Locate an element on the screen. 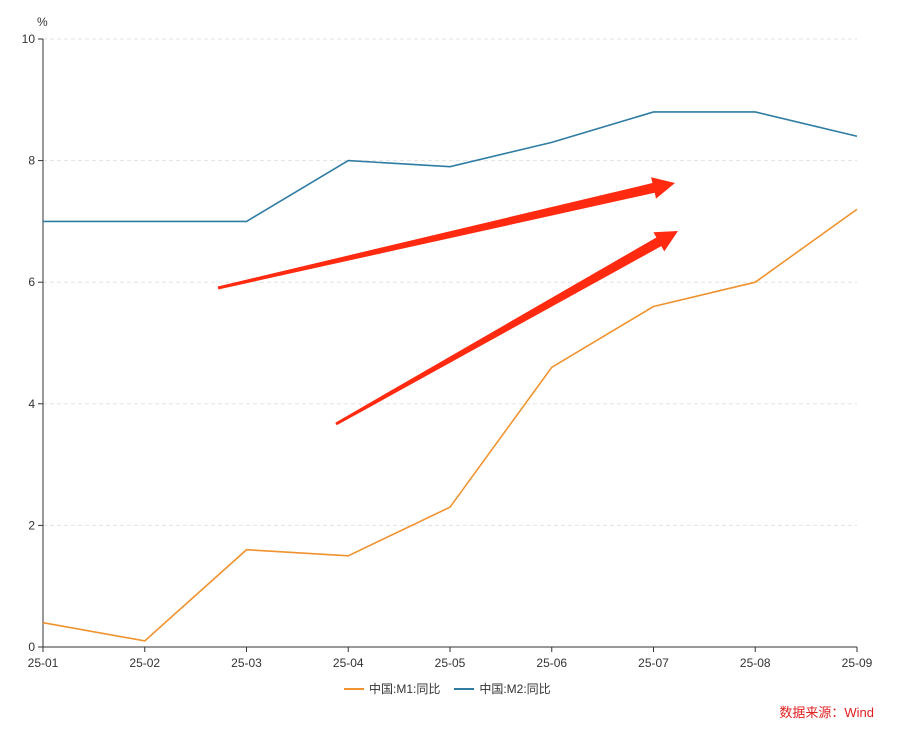 The height and width of the screenshot is (729, 900). x-tick-label: 25-02 is located at coordinates (144, 663).